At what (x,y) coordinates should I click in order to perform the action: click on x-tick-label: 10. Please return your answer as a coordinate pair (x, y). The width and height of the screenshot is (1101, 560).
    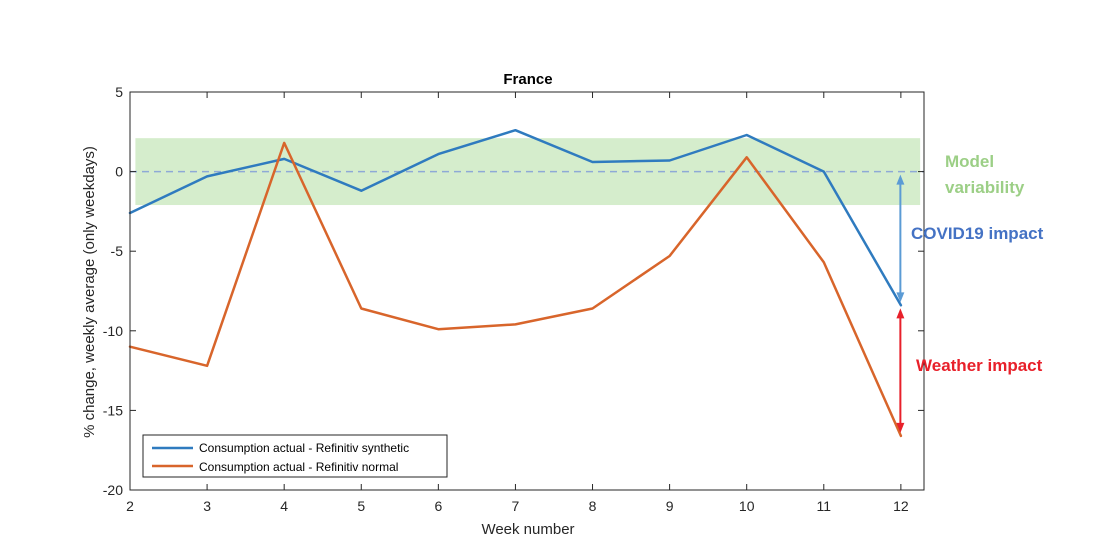
    Looking at the image, I should click on (747, 506).